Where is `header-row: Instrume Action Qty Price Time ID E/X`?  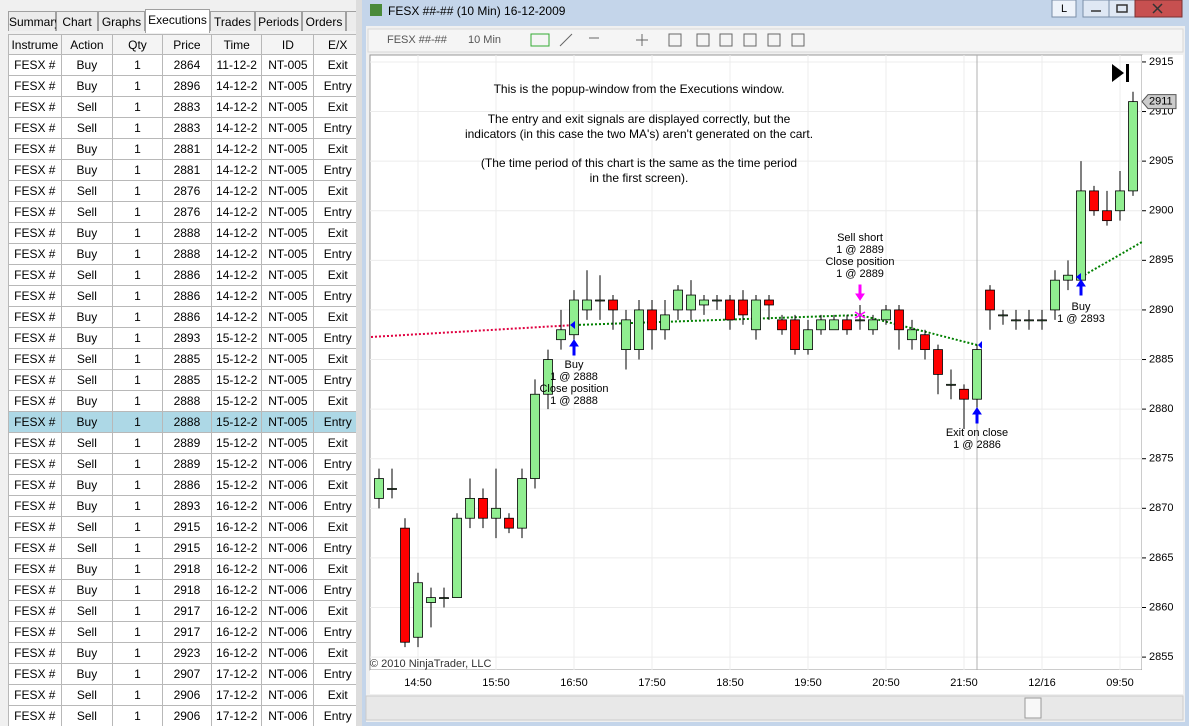
header-row: Instrume Action Qty Price Time ID E/X is located at coordinates (185, 44).